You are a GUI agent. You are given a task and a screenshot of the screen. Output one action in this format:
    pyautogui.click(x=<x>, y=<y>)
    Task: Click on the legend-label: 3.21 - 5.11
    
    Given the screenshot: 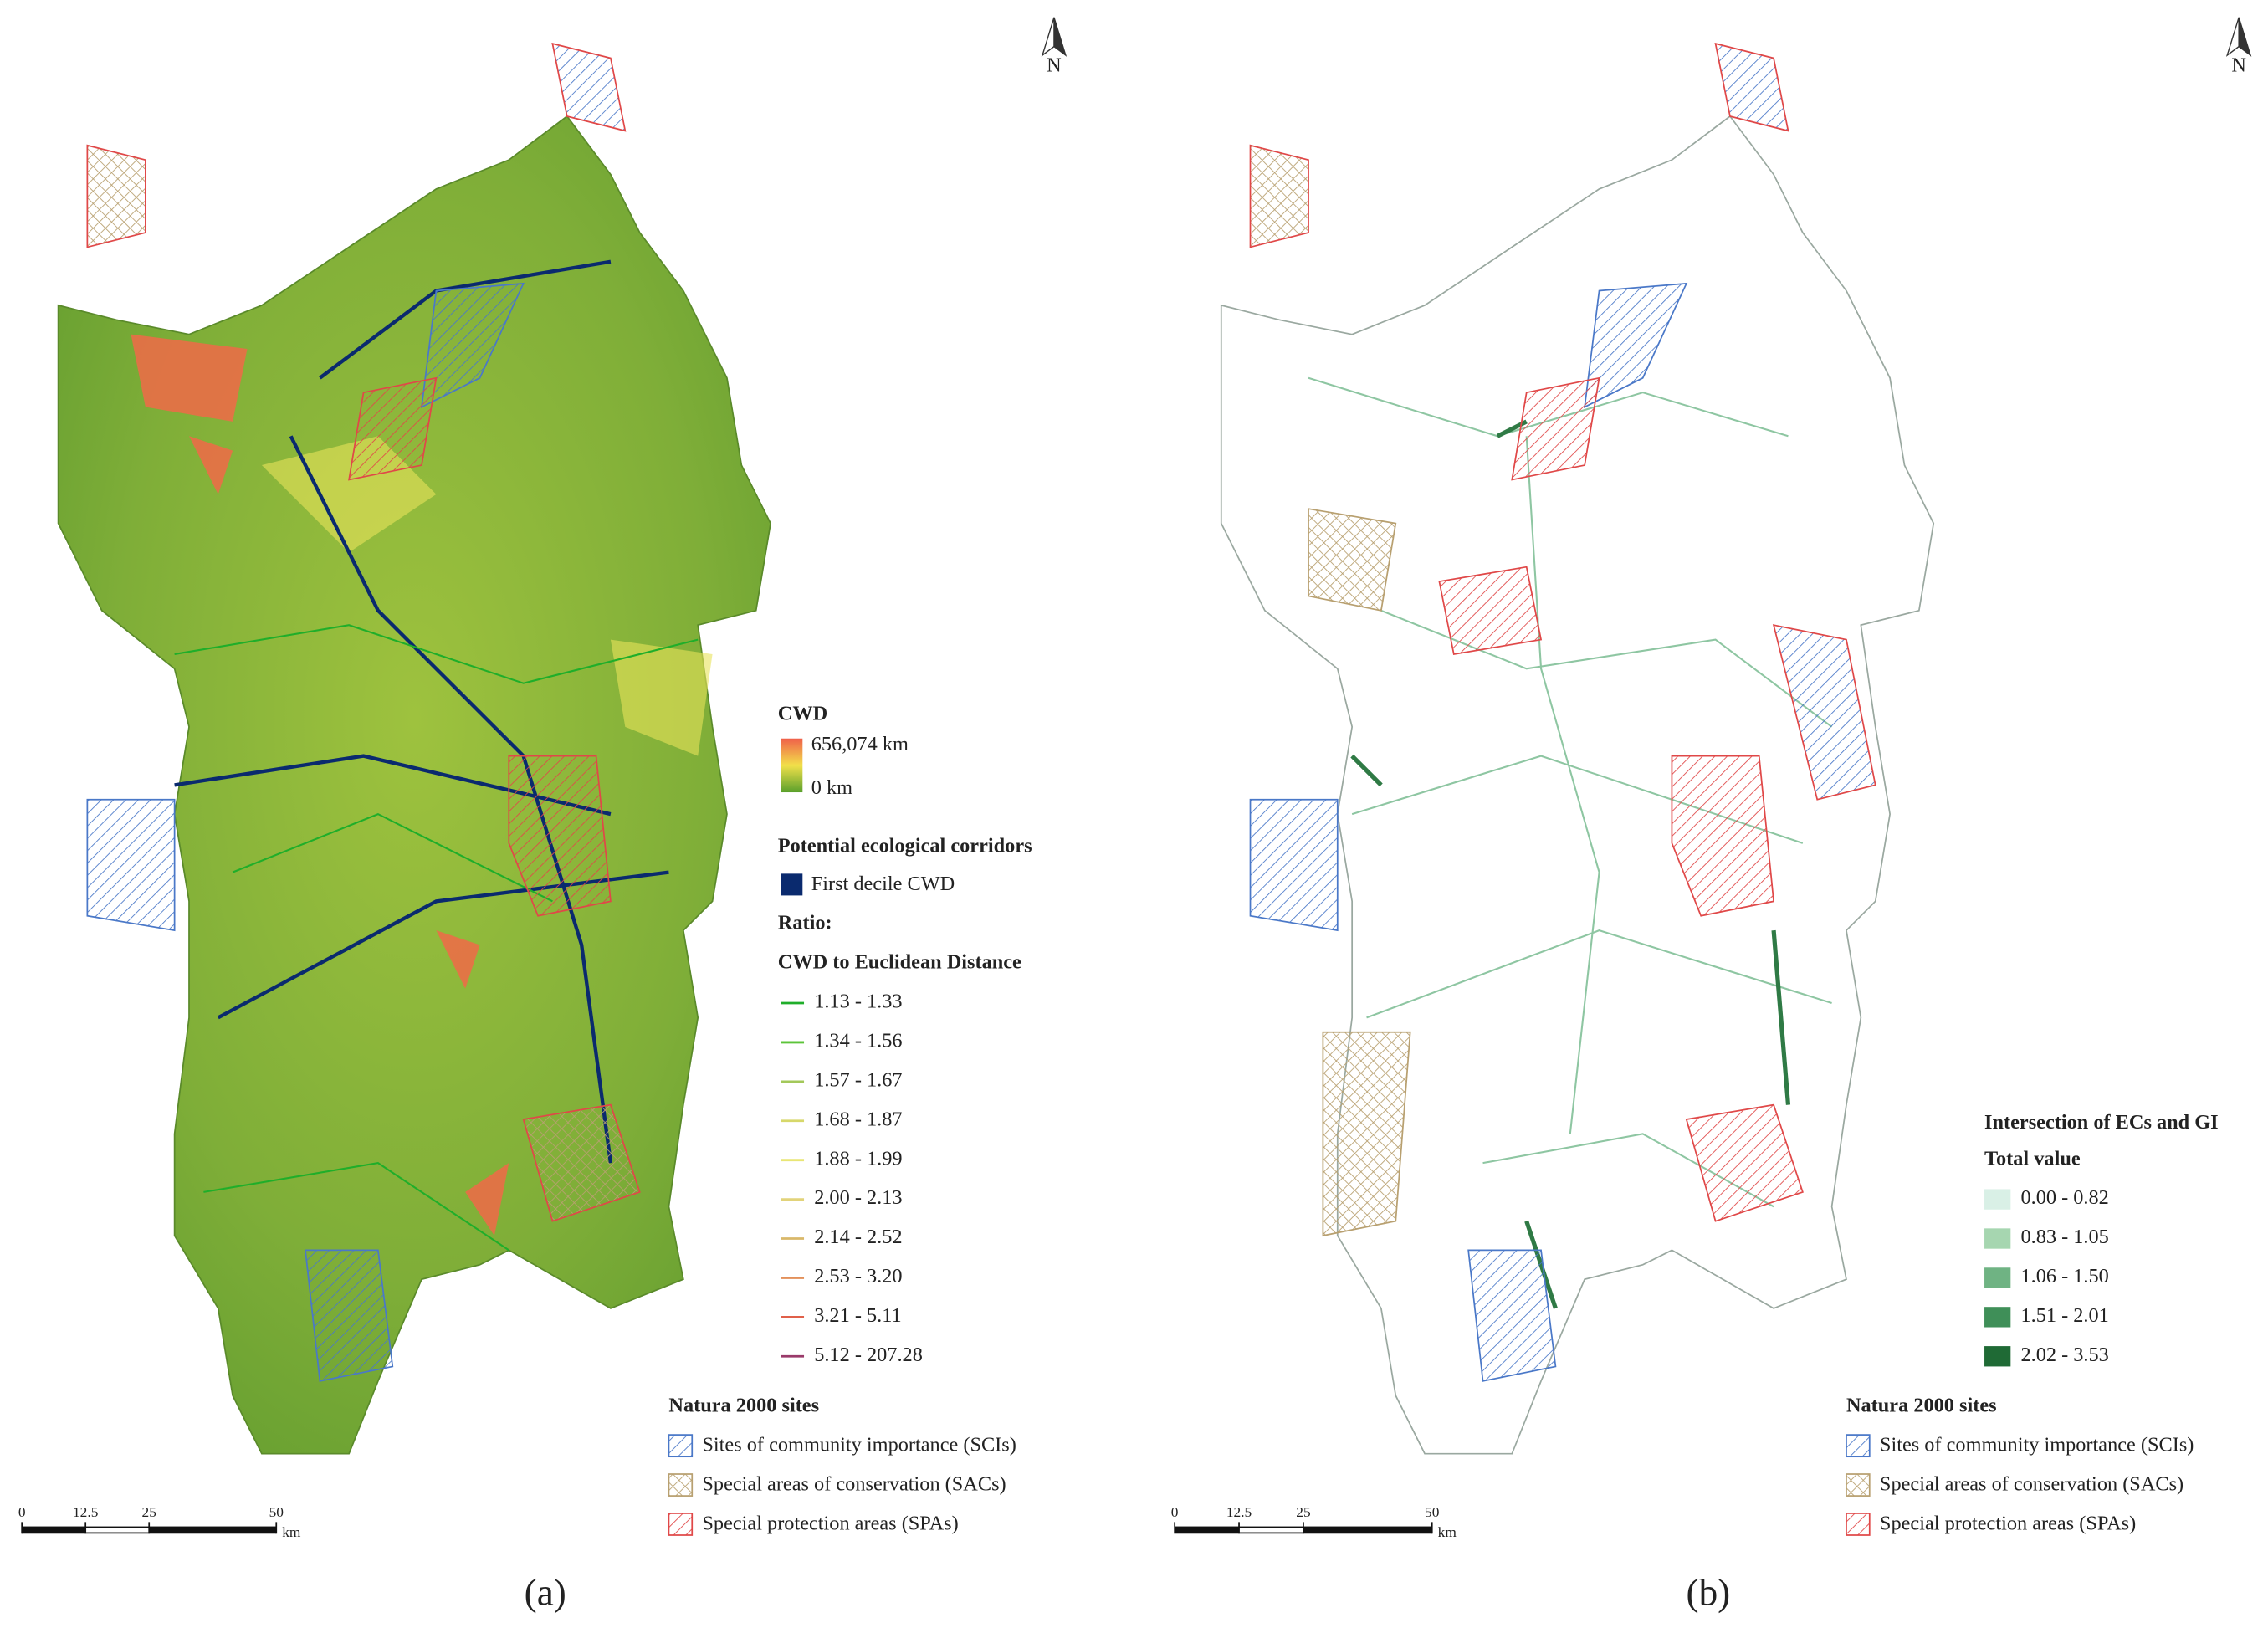 What is the action you would take?
    pyautogui.click(x=857, y=1315)
    